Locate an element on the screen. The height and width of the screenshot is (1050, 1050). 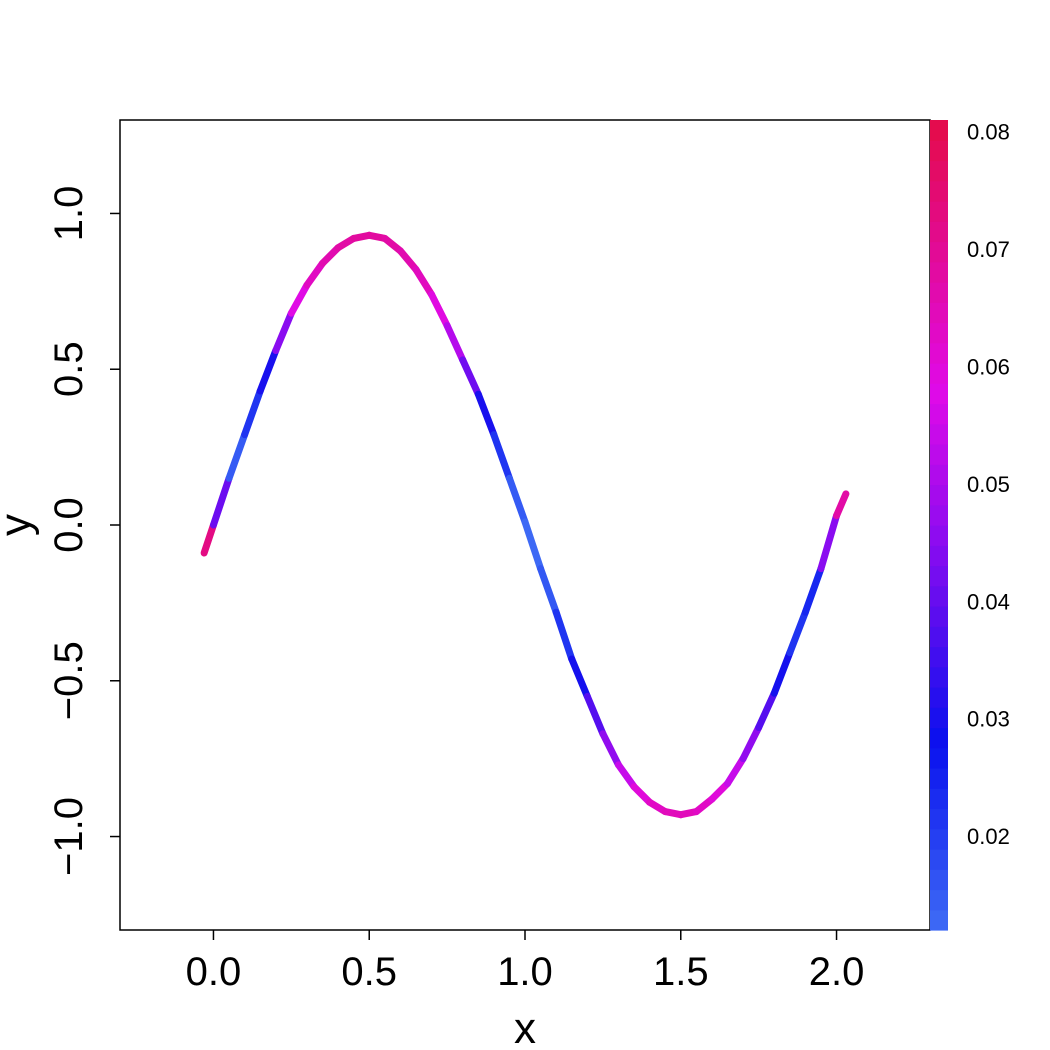
colorbar-tick-label: 0.06 is located at coordinates (988, 367).